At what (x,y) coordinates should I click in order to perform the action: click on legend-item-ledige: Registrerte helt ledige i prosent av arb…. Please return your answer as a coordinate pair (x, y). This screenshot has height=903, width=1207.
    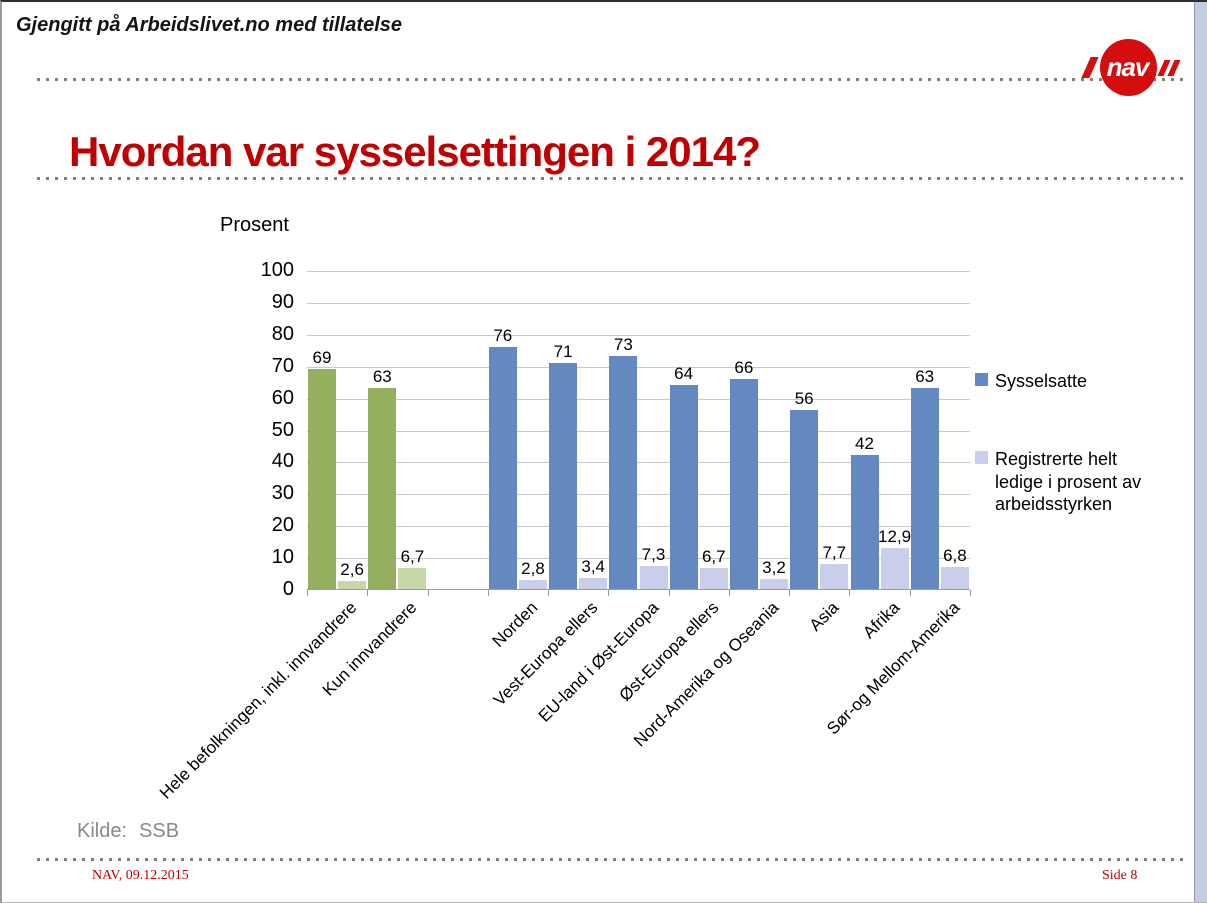
    Looking at the image, I should click on (1069, 482).